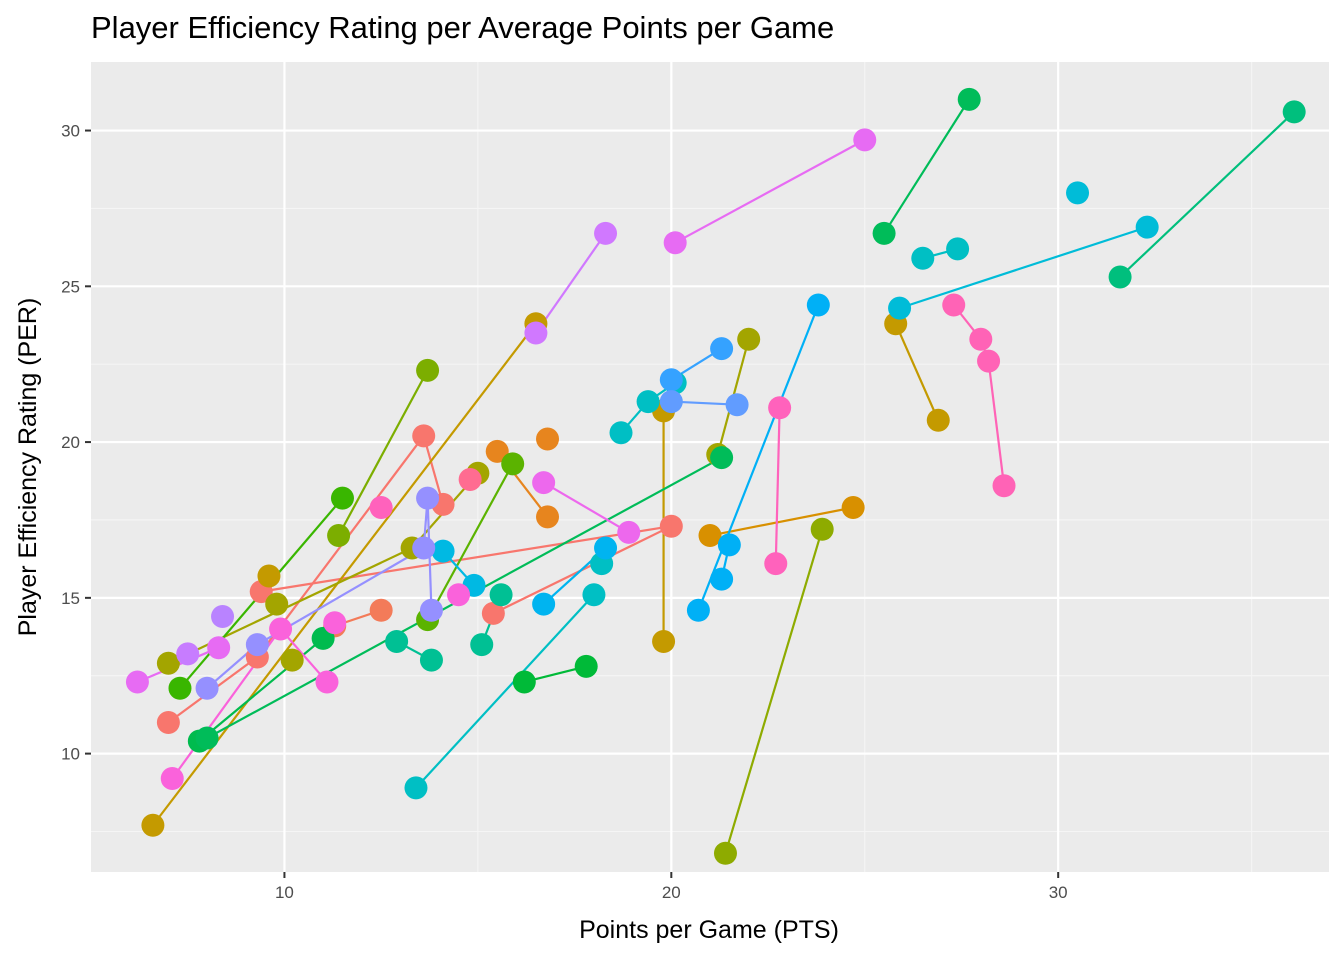  What do you see at coordinates (70, 598) in the screenshot?
I see `y-tick-label: 15` at bounding box center [70, 598].